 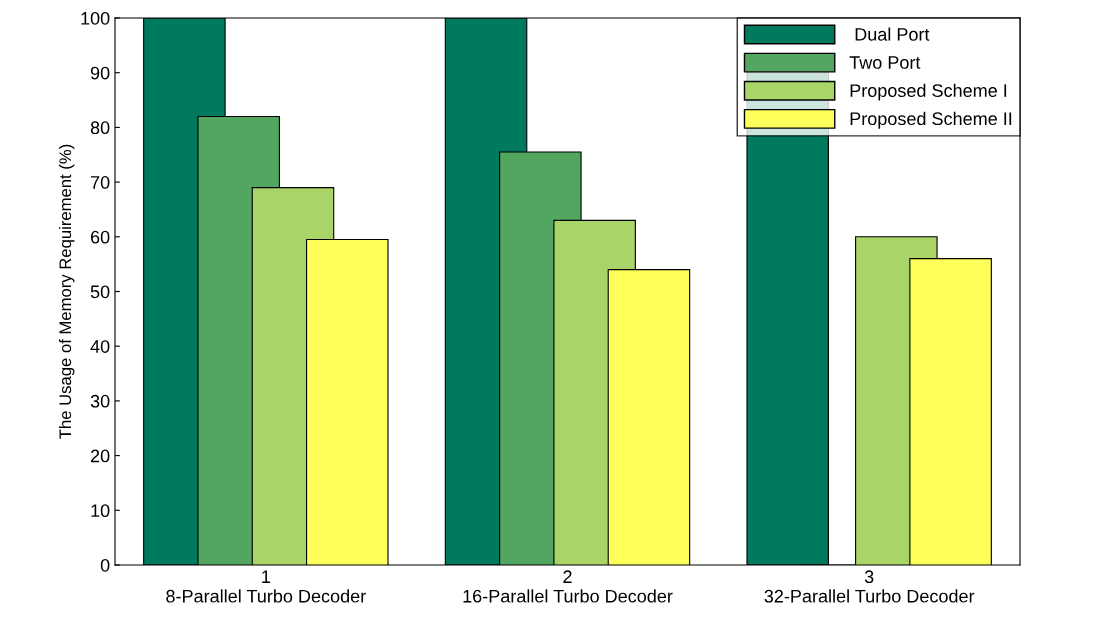 What do you see at coordinates (100, 401) in the screenshot?
I see `y-tick-label: 30` at bounding box center [100, 401].